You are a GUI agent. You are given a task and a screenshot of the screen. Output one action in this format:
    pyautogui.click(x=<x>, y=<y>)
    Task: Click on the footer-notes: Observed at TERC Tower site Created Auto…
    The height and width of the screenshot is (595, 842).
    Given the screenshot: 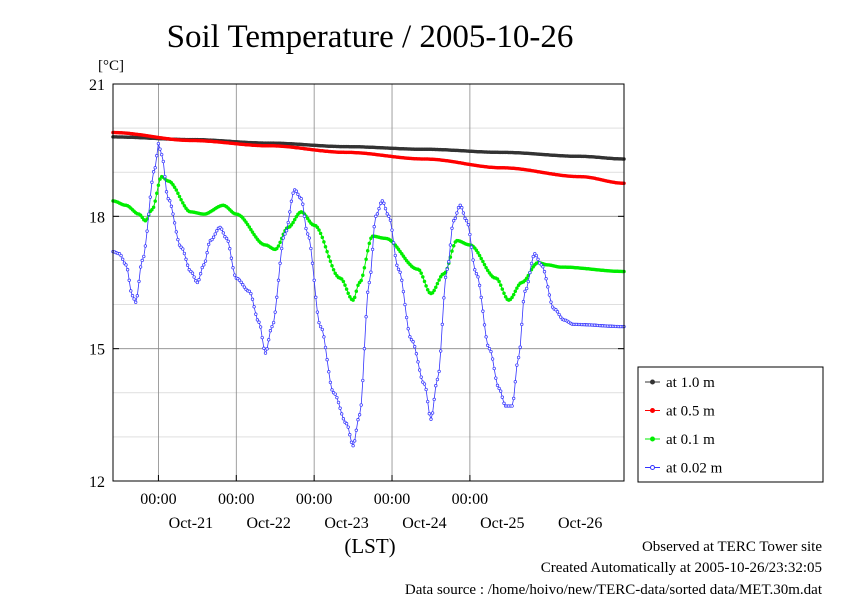 What is the action you would take?
    pyautogui.click(x=614, y=567)
    